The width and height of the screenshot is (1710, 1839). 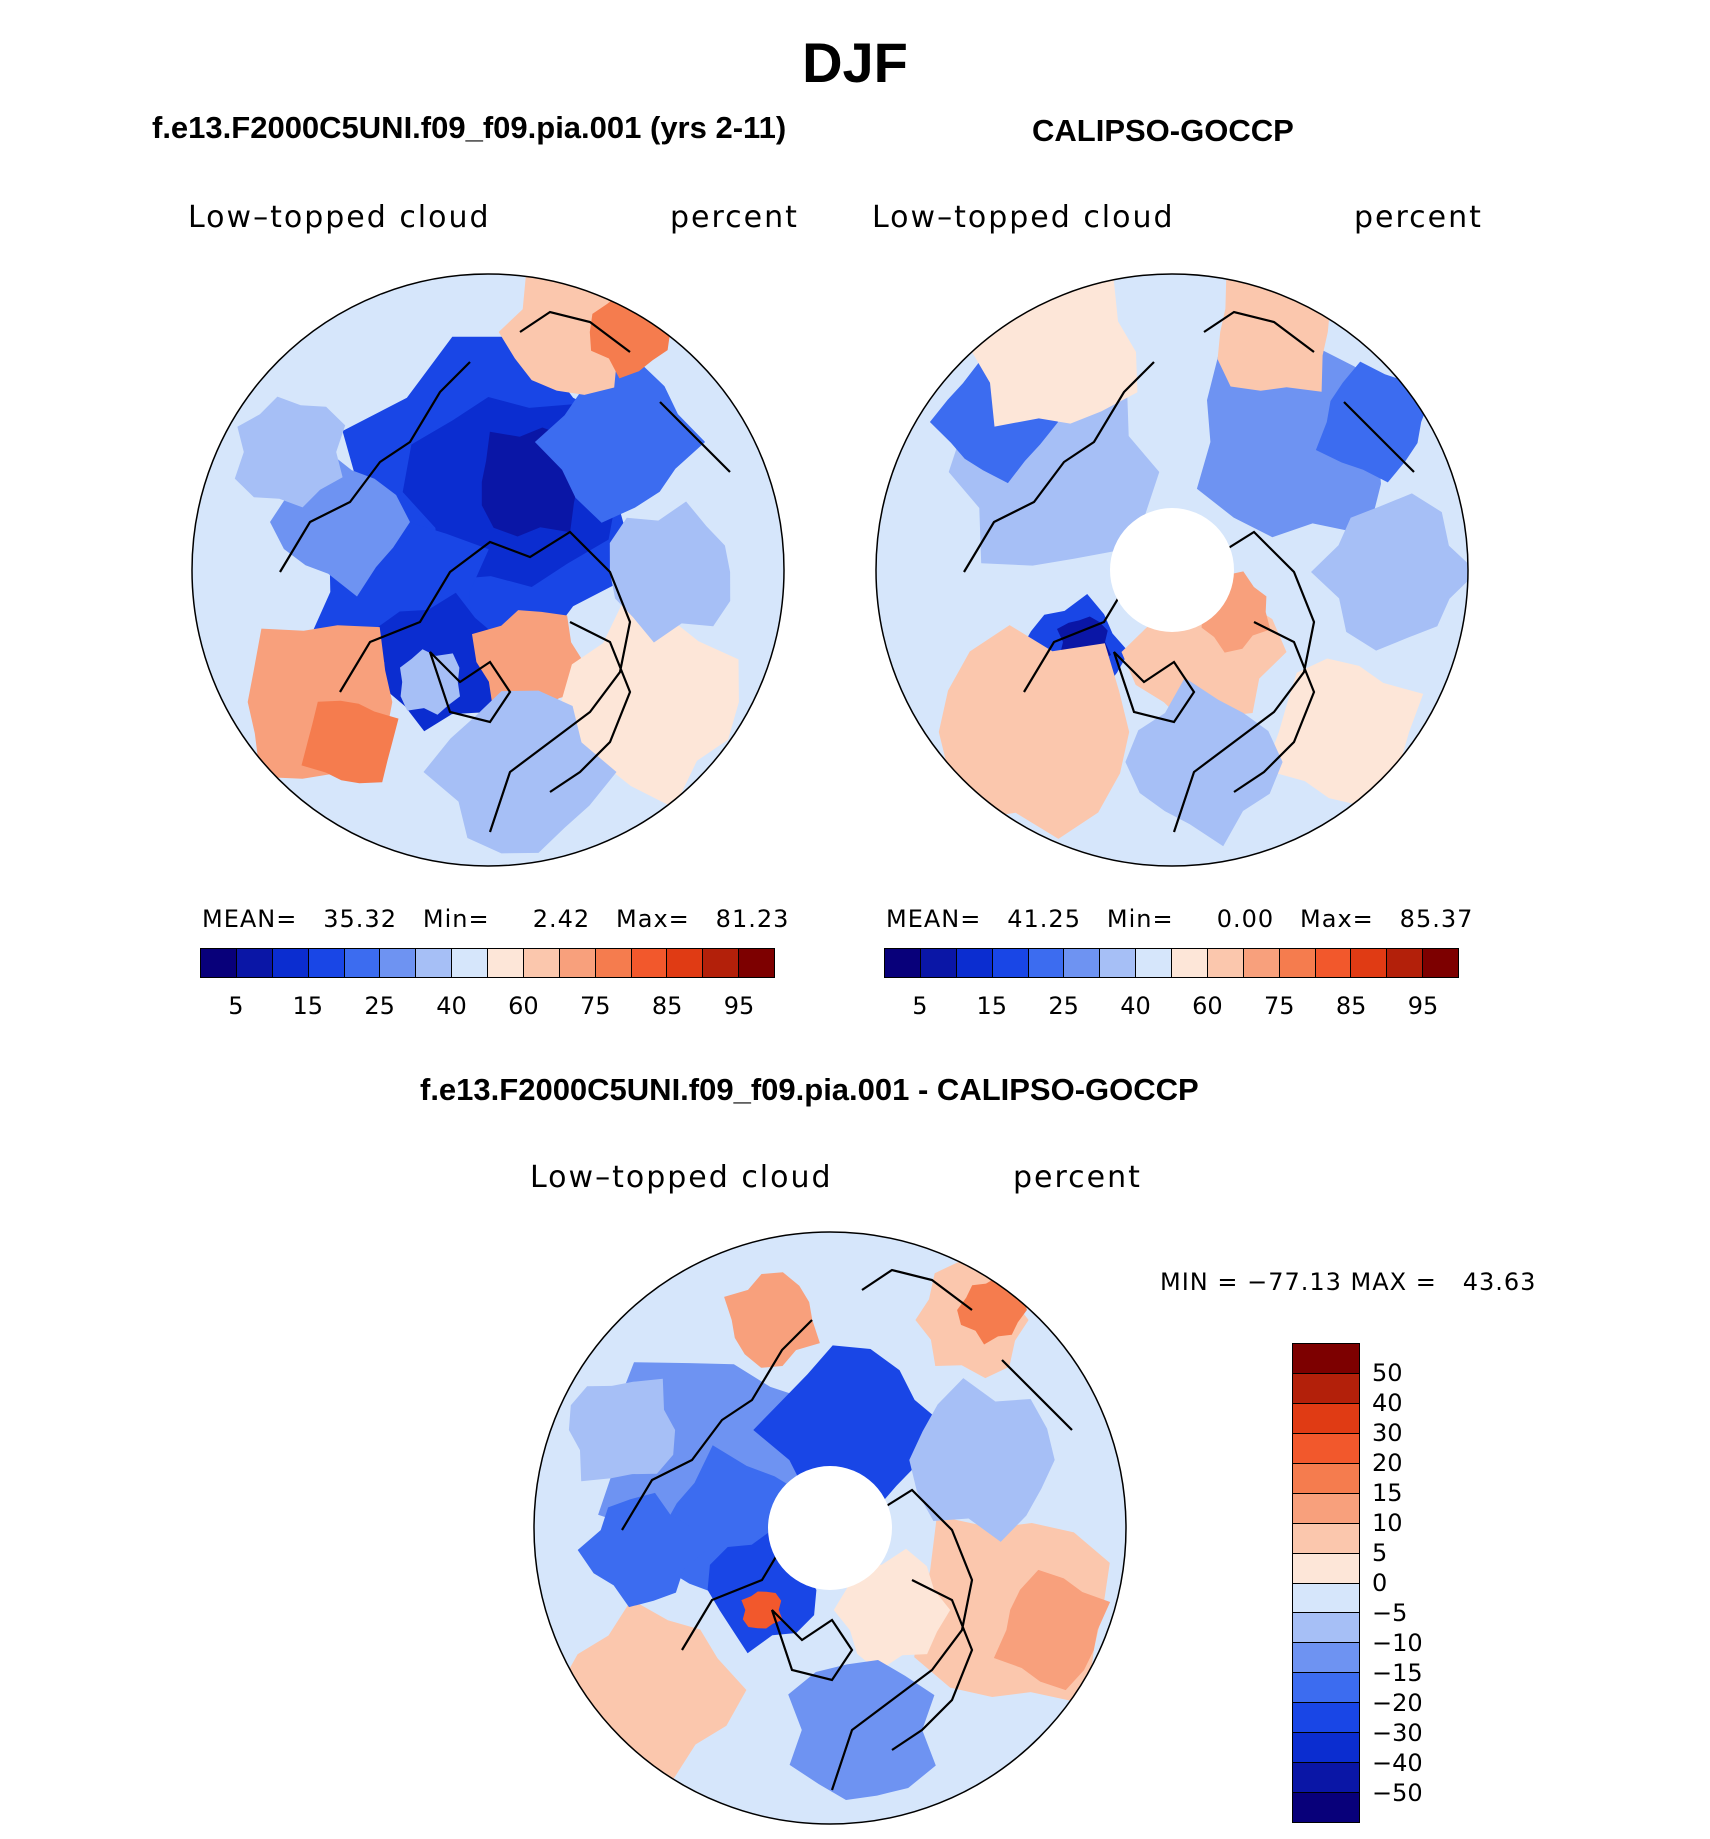 What do you see at coordinates (1140, 919) in the screenshot?
I see `panel2-min-label: Min=` at bounding box center [1140, 919].